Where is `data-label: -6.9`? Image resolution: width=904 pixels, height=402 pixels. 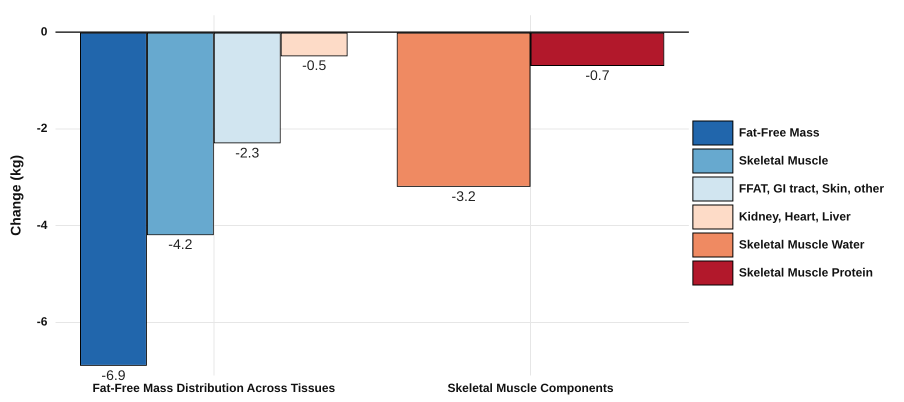 data-label: -6.9 is located at coordinates (113, 374).